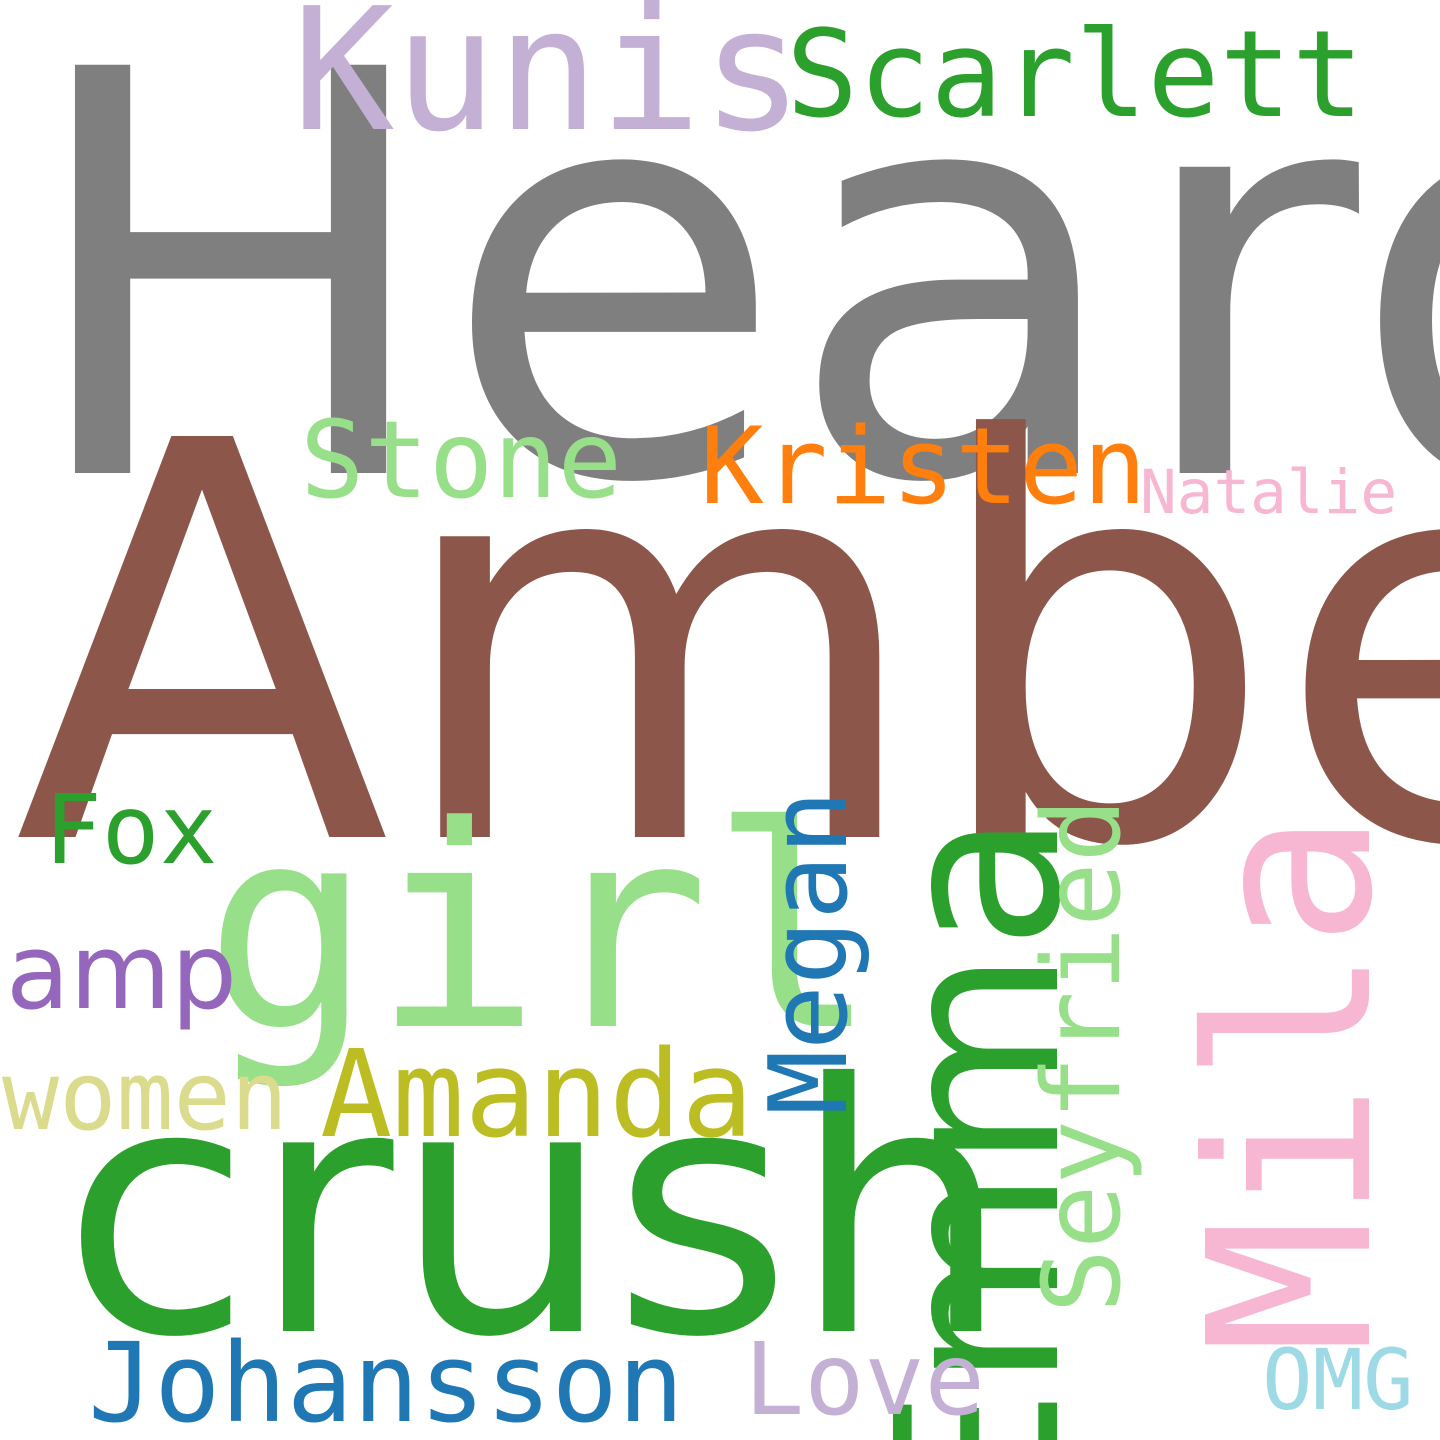  I want to click on word-johansson: Johansson, so click(386, 1379).